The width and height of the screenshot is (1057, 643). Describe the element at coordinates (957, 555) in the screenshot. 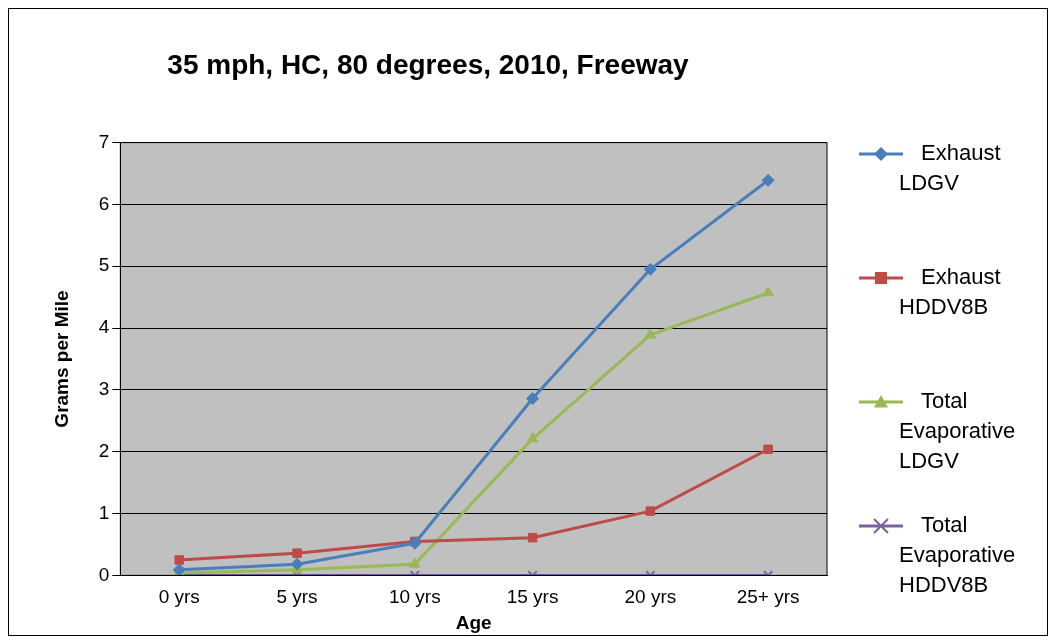

I see `legend-label: Total Evaporative HDDV8B` at that location.